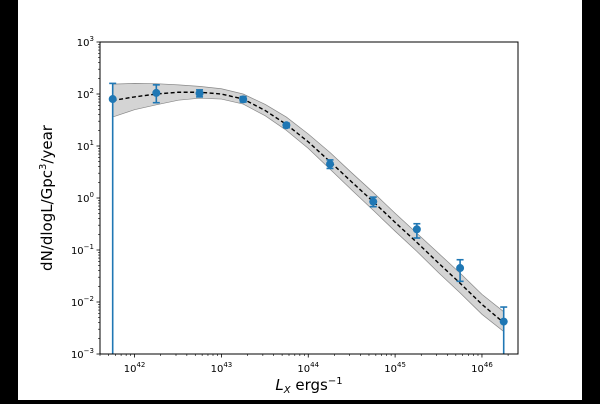  I want to click on y-tick-label: 10¹, so click(85, 146).